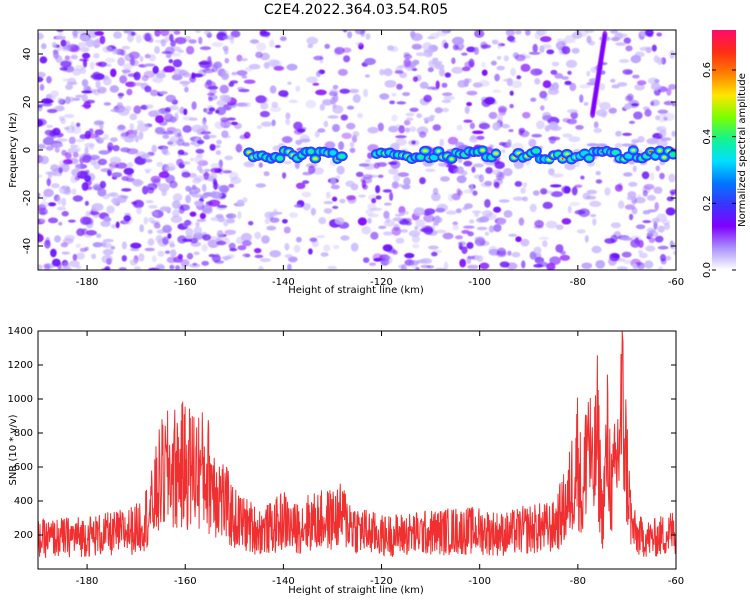 This screenshot has width=750, height=605. I want to click on y-tick-label: 0, so click(27, 150).